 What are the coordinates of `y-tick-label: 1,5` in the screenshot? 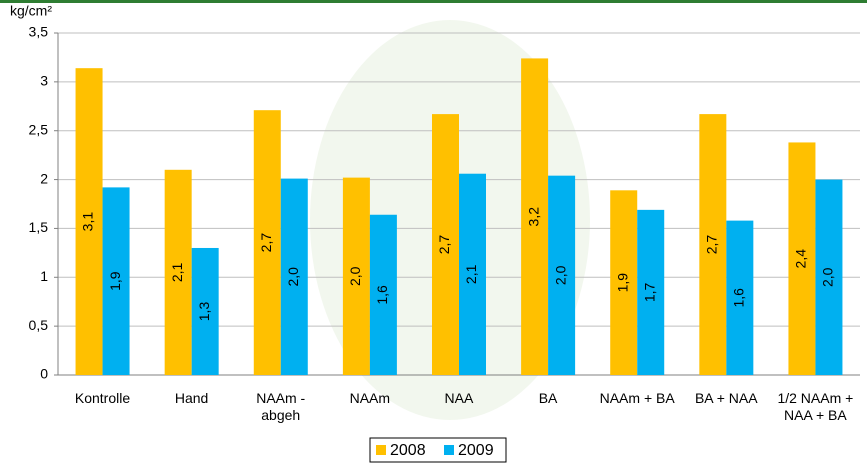 It's located at (39, 227).